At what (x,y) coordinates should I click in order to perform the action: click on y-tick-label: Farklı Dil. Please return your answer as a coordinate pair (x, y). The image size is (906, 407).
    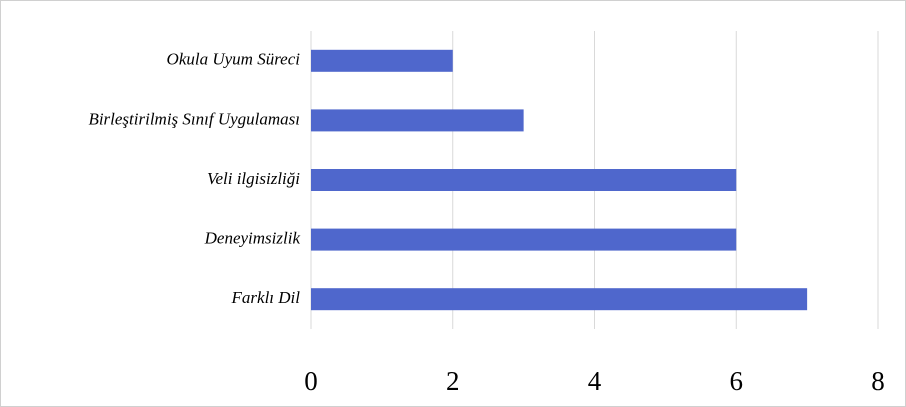
    Looking at the image, I should click on (266, 297).